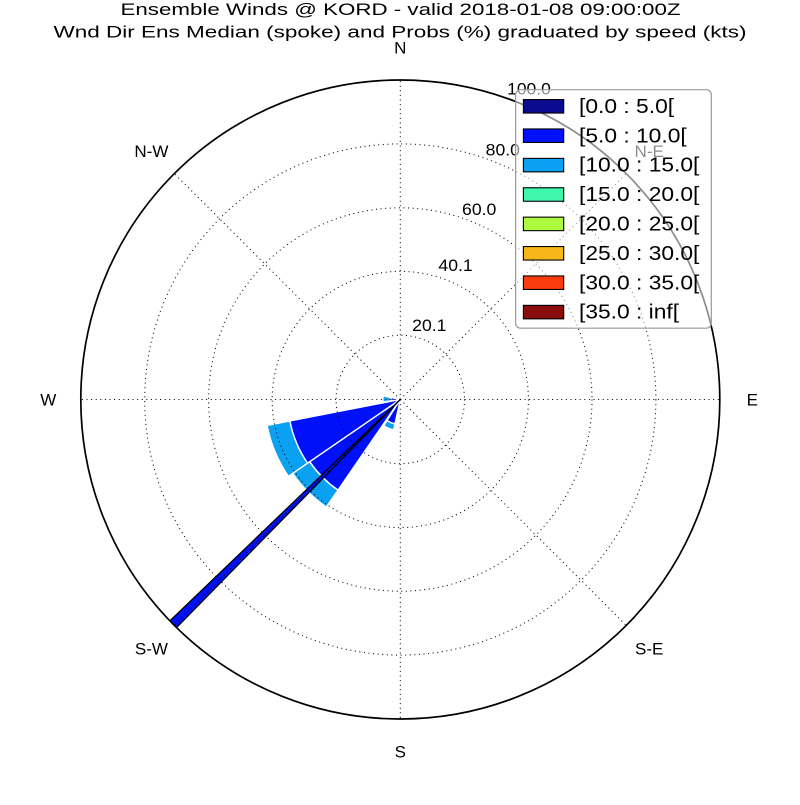 The image size is (800, 805). What do you see at coordinates (48, 400) in the screenshot?
I see `svg-text: W` at bounding box center [48, 400].